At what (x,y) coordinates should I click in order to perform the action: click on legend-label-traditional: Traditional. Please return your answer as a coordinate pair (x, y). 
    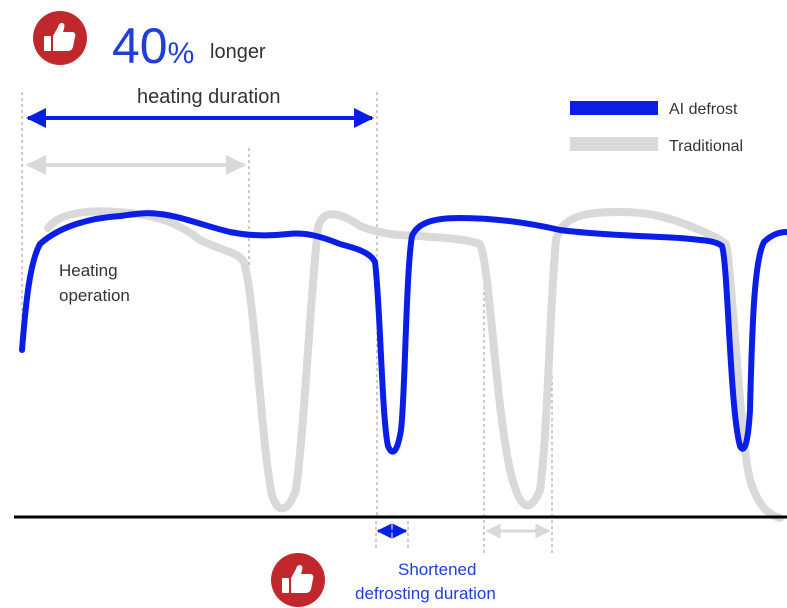
    Looking at the image, I should click on (706, 146).